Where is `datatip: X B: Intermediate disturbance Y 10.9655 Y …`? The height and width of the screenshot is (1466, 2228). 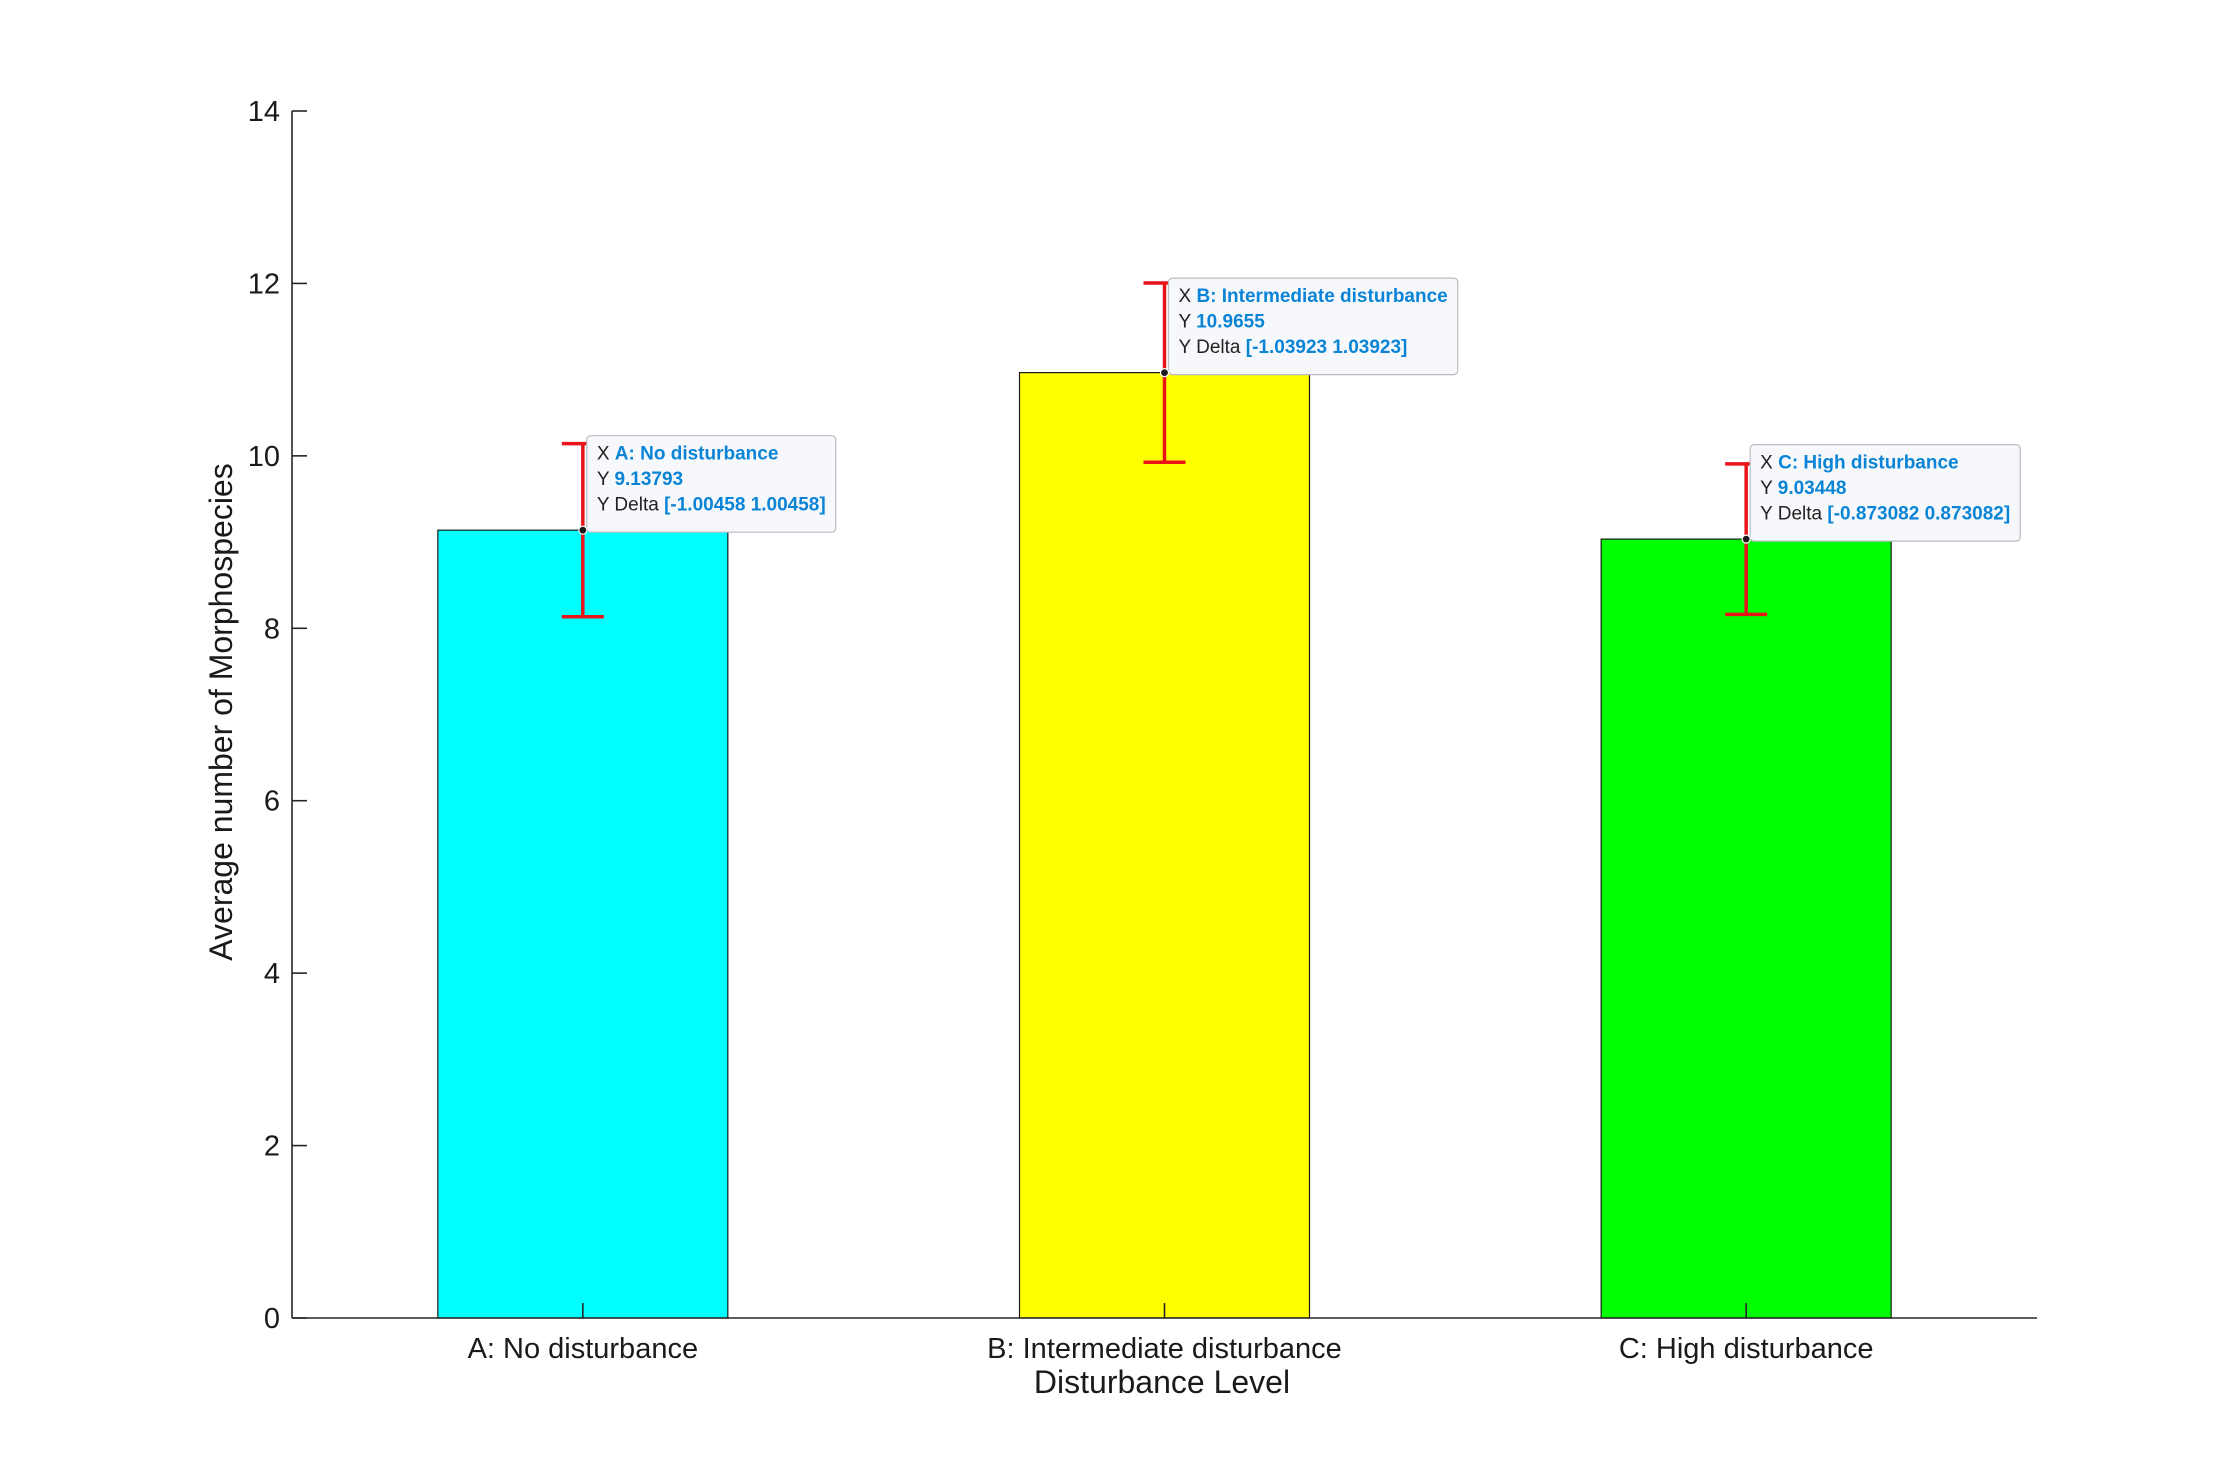
datatip: X B: Intermediate disturbance Y 10.9655 Y … is located at coordinates (1309, 327).